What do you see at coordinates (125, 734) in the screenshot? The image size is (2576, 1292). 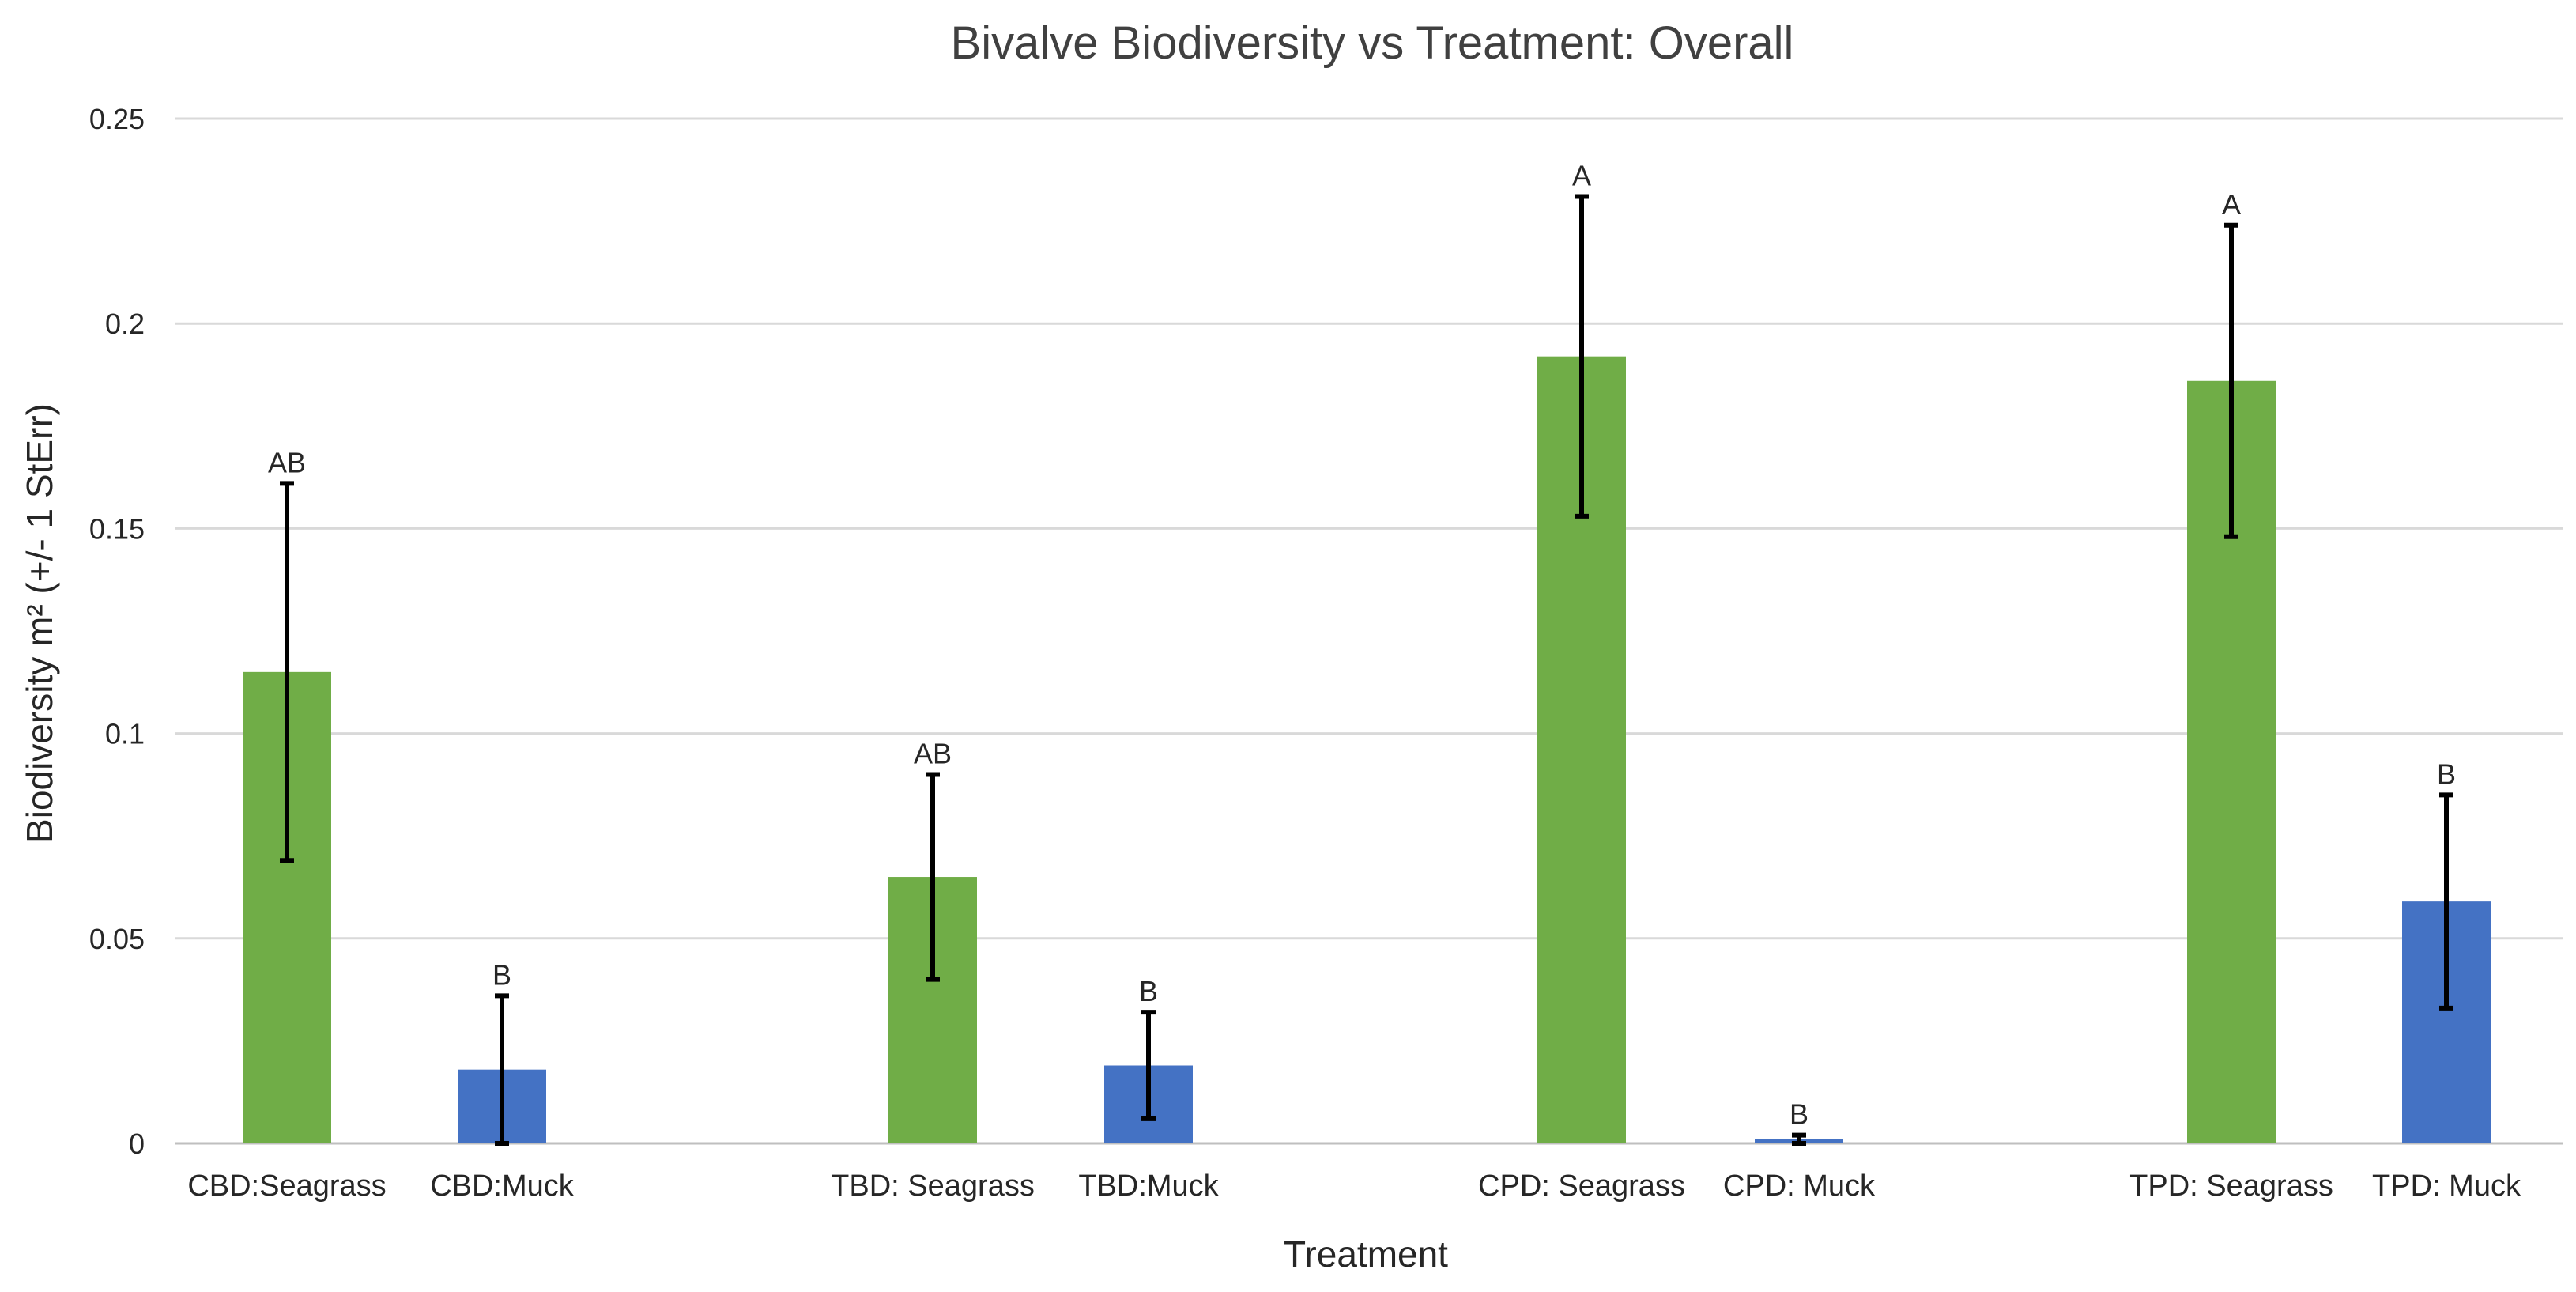 I see `y-tick-label: 0.1` at bounding box center [125, 734].